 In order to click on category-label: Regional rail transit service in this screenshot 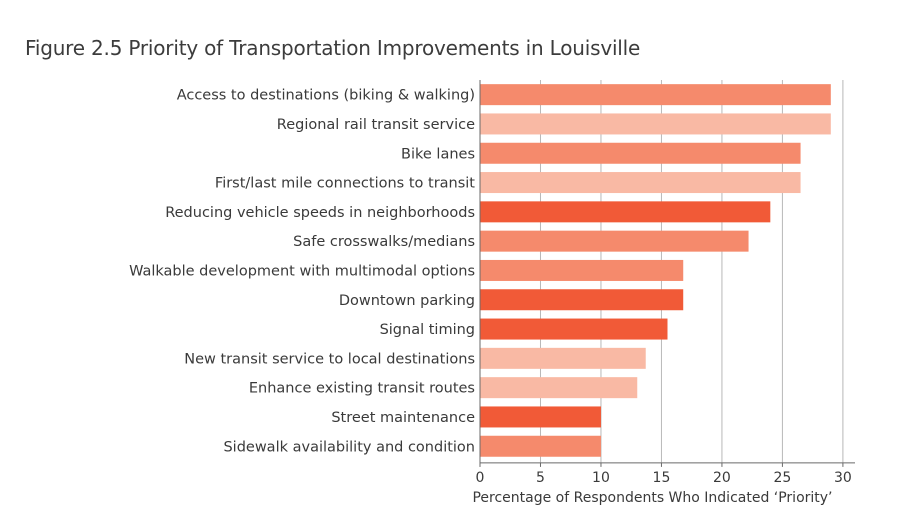, I will do `click(376, 125)`.